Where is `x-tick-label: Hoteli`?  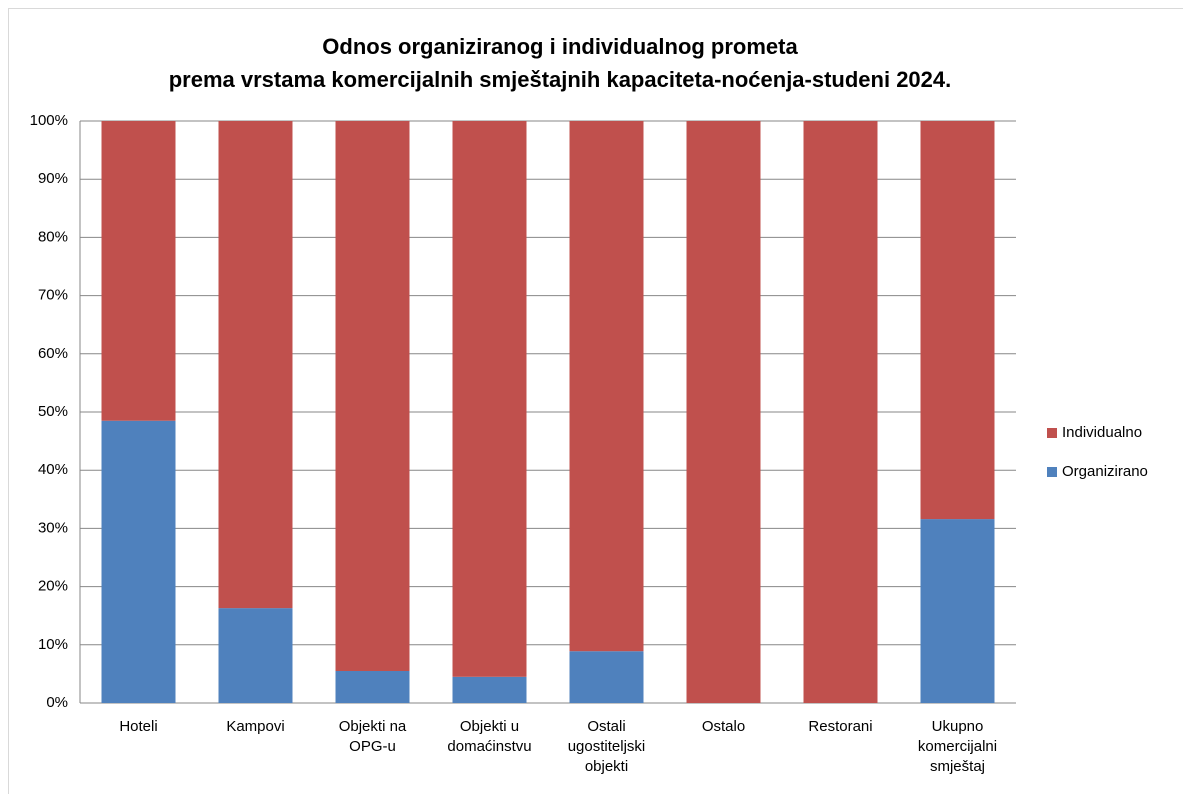
x-tick-label: Hoteli is located at coordinates (138, 726).